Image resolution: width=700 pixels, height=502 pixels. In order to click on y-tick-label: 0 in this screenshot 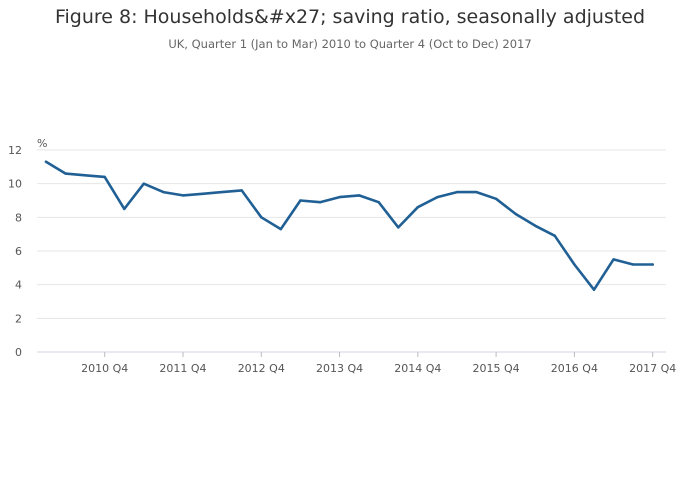, I will do `click(18, 352)`.